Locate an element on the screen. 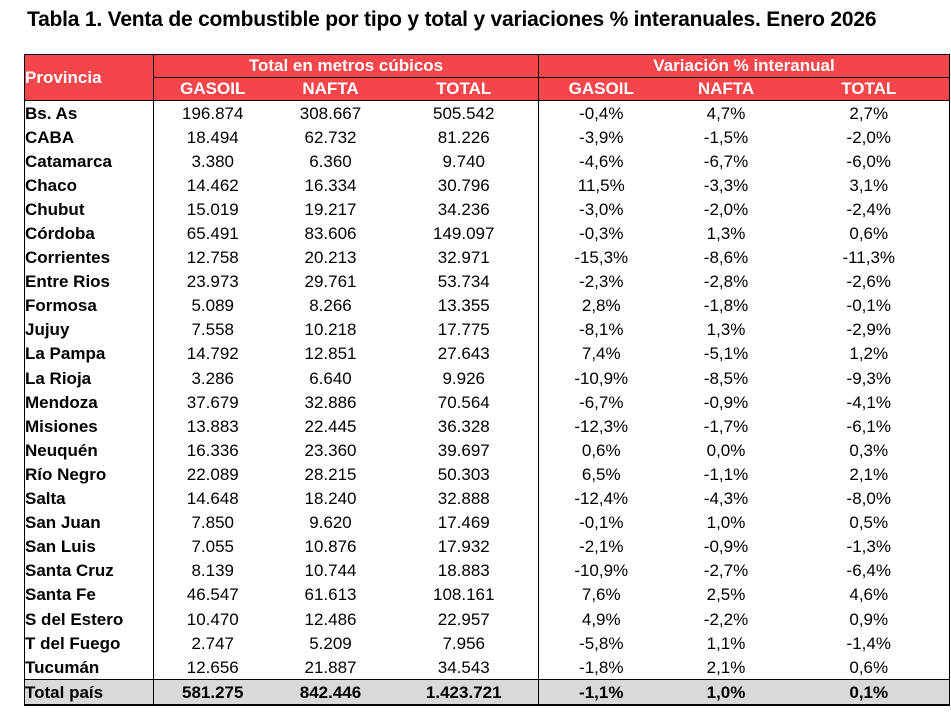  cell-var-nafta: -8,5% is located at coordinates (726, 378).